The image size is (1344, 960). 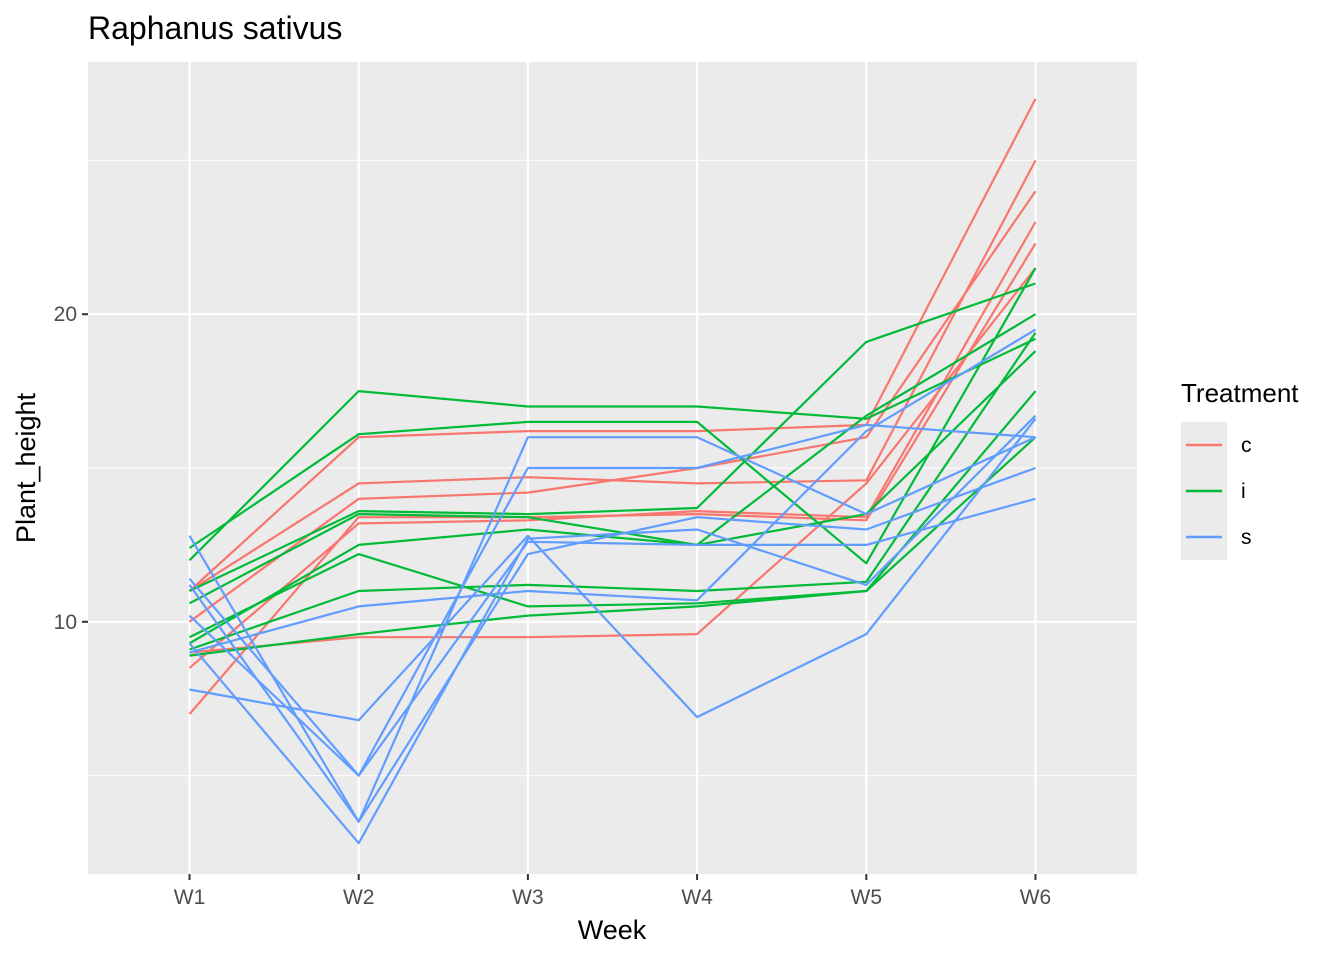 I want to click on y-tick-label: 10, so click(x=65, y=622).